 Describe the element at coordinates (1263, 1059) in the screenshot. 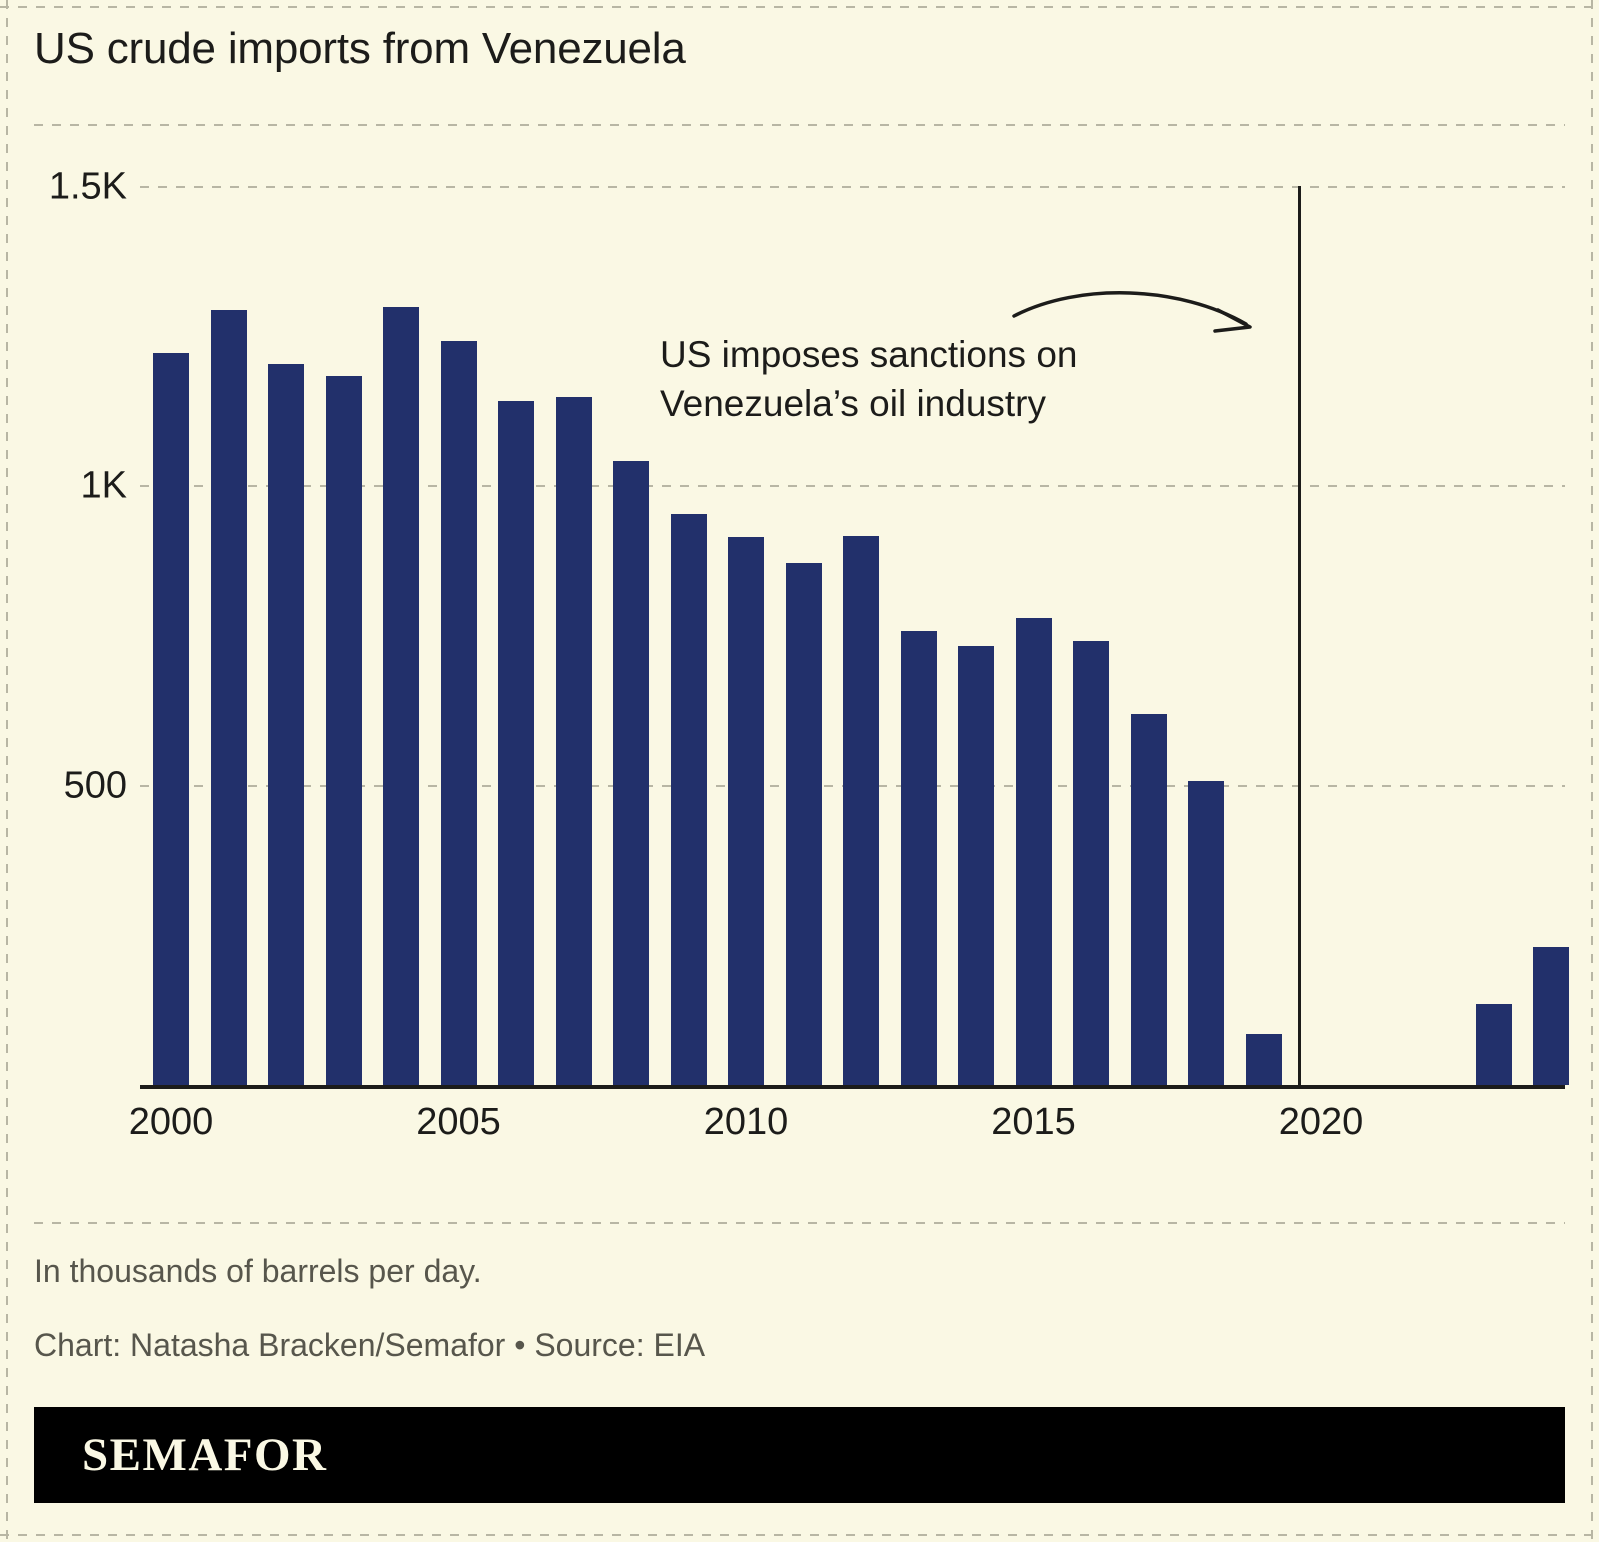

I see `bar-2019` at that location.